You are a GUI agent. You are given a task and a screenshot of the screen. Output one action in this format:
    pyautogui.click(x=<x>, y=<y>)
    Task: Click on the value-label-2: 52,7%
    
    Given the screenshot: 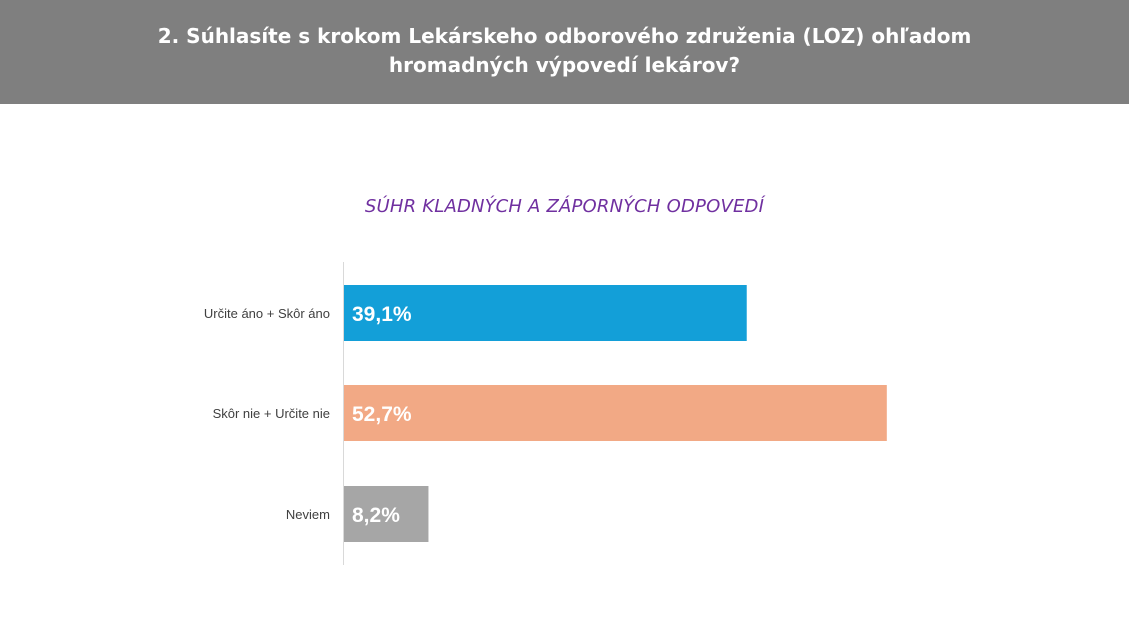 What is the action you would take?
    pyautogui.click(x=382, y=414)
    